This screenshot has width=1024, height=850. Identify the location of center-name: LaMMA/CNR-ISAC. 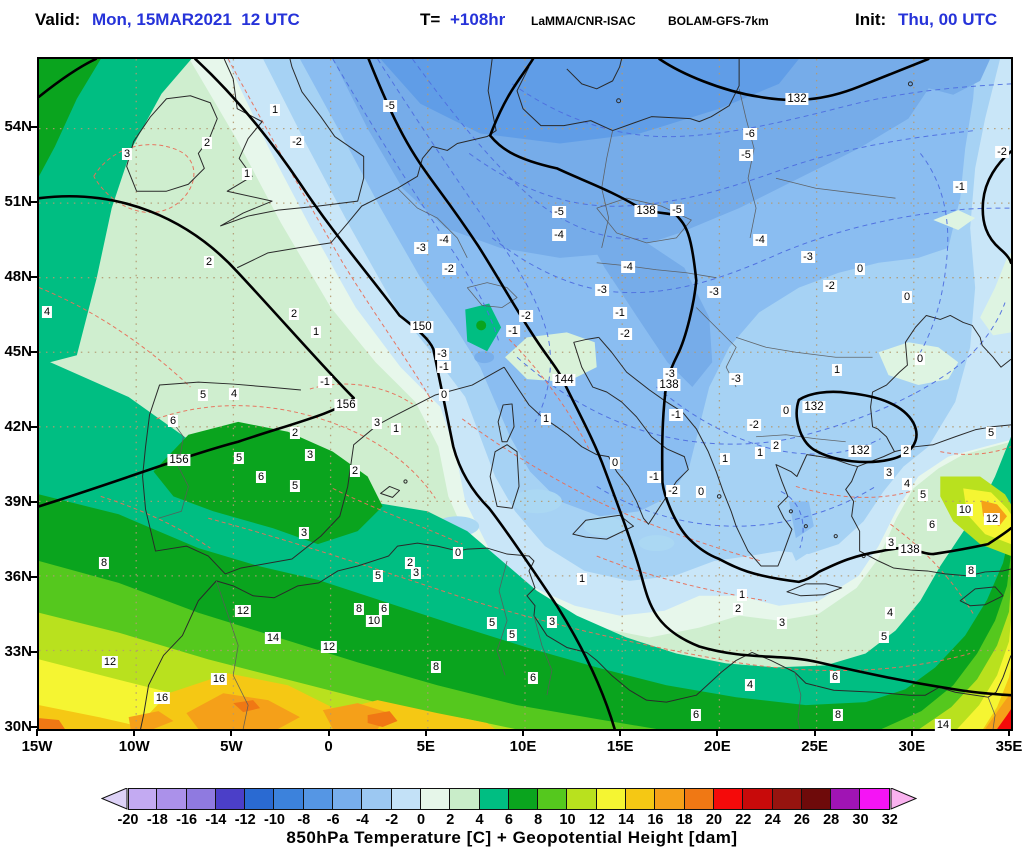
(583, 21).